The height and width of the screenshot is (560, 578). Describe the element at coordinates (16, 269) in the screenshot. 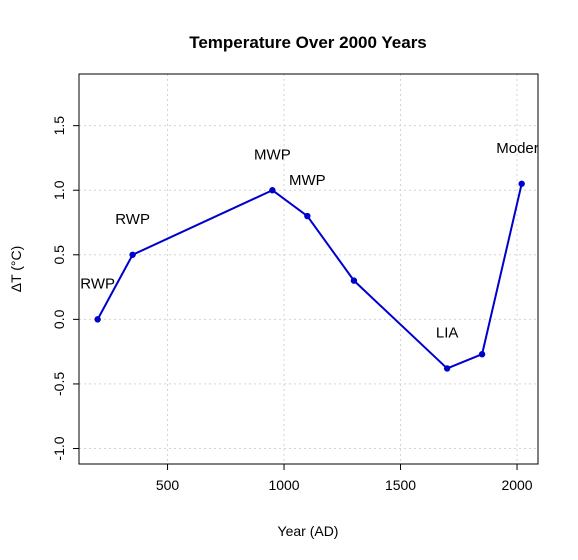

I see `y-axis-label: ΔT (°C)` at that location.